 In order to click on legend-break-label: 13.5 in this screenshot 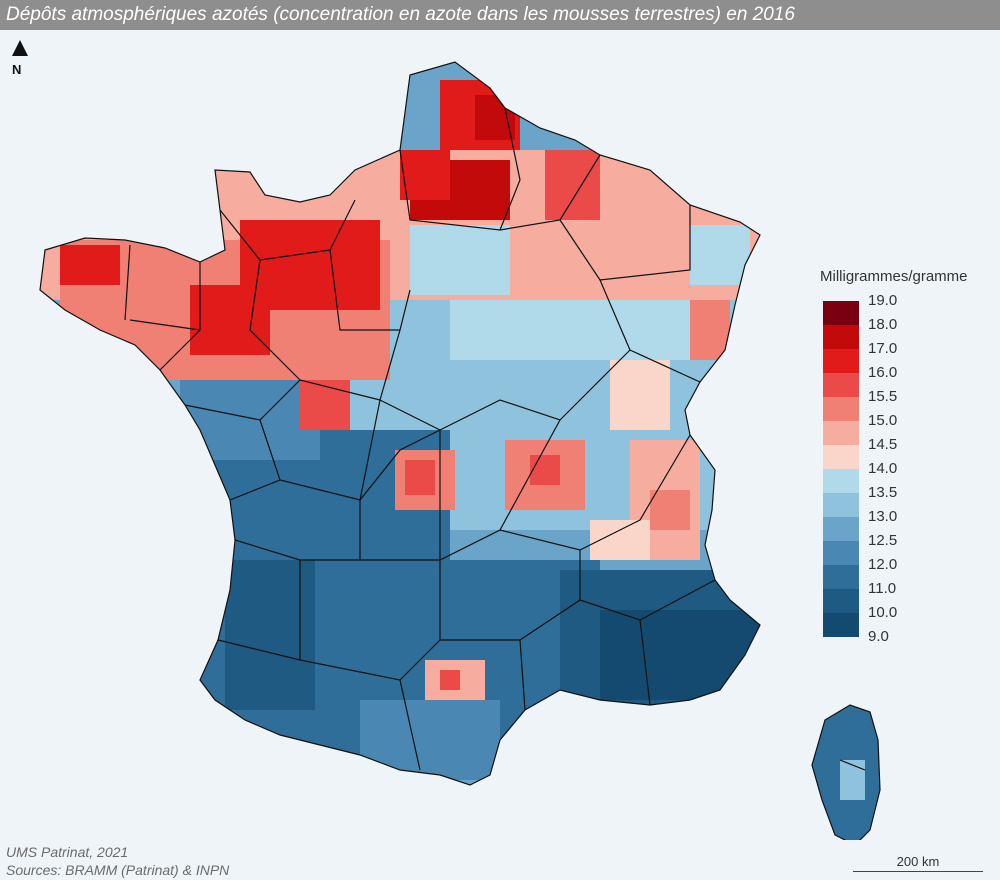, I will do `click(883, 492)`.